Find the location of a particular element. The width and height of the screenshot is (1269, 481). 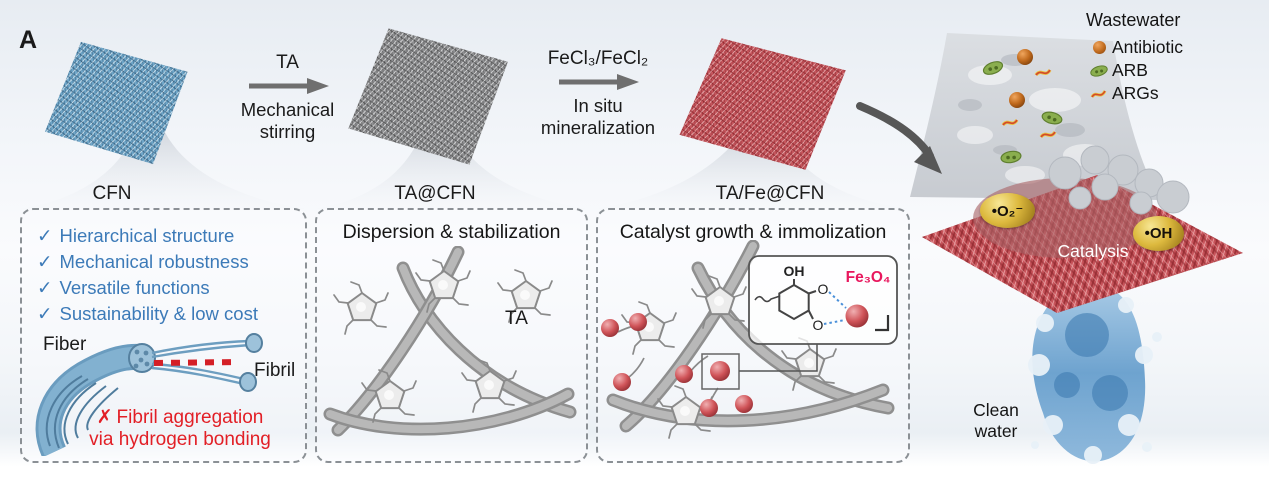

fiber-fibril-illustration is located at coordinates (149, 394).